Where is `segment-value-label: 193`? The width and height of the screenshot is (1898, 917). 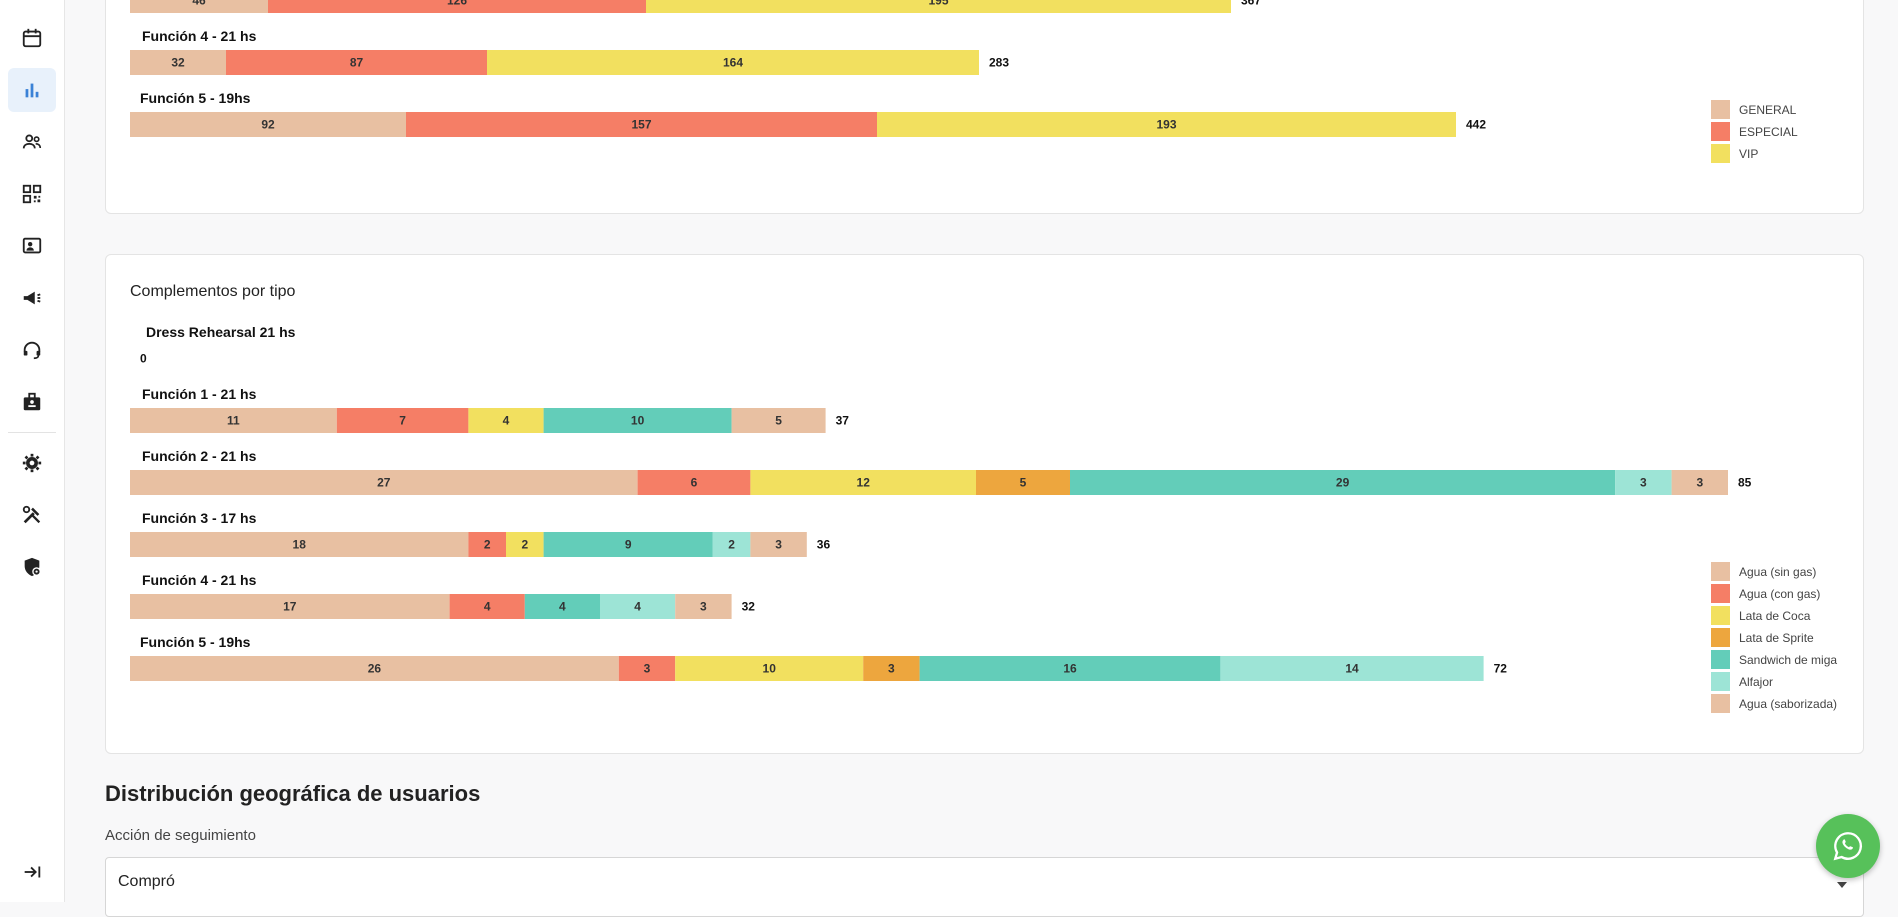 segment-value-label: 193 is located at coordinates (1166, 125).